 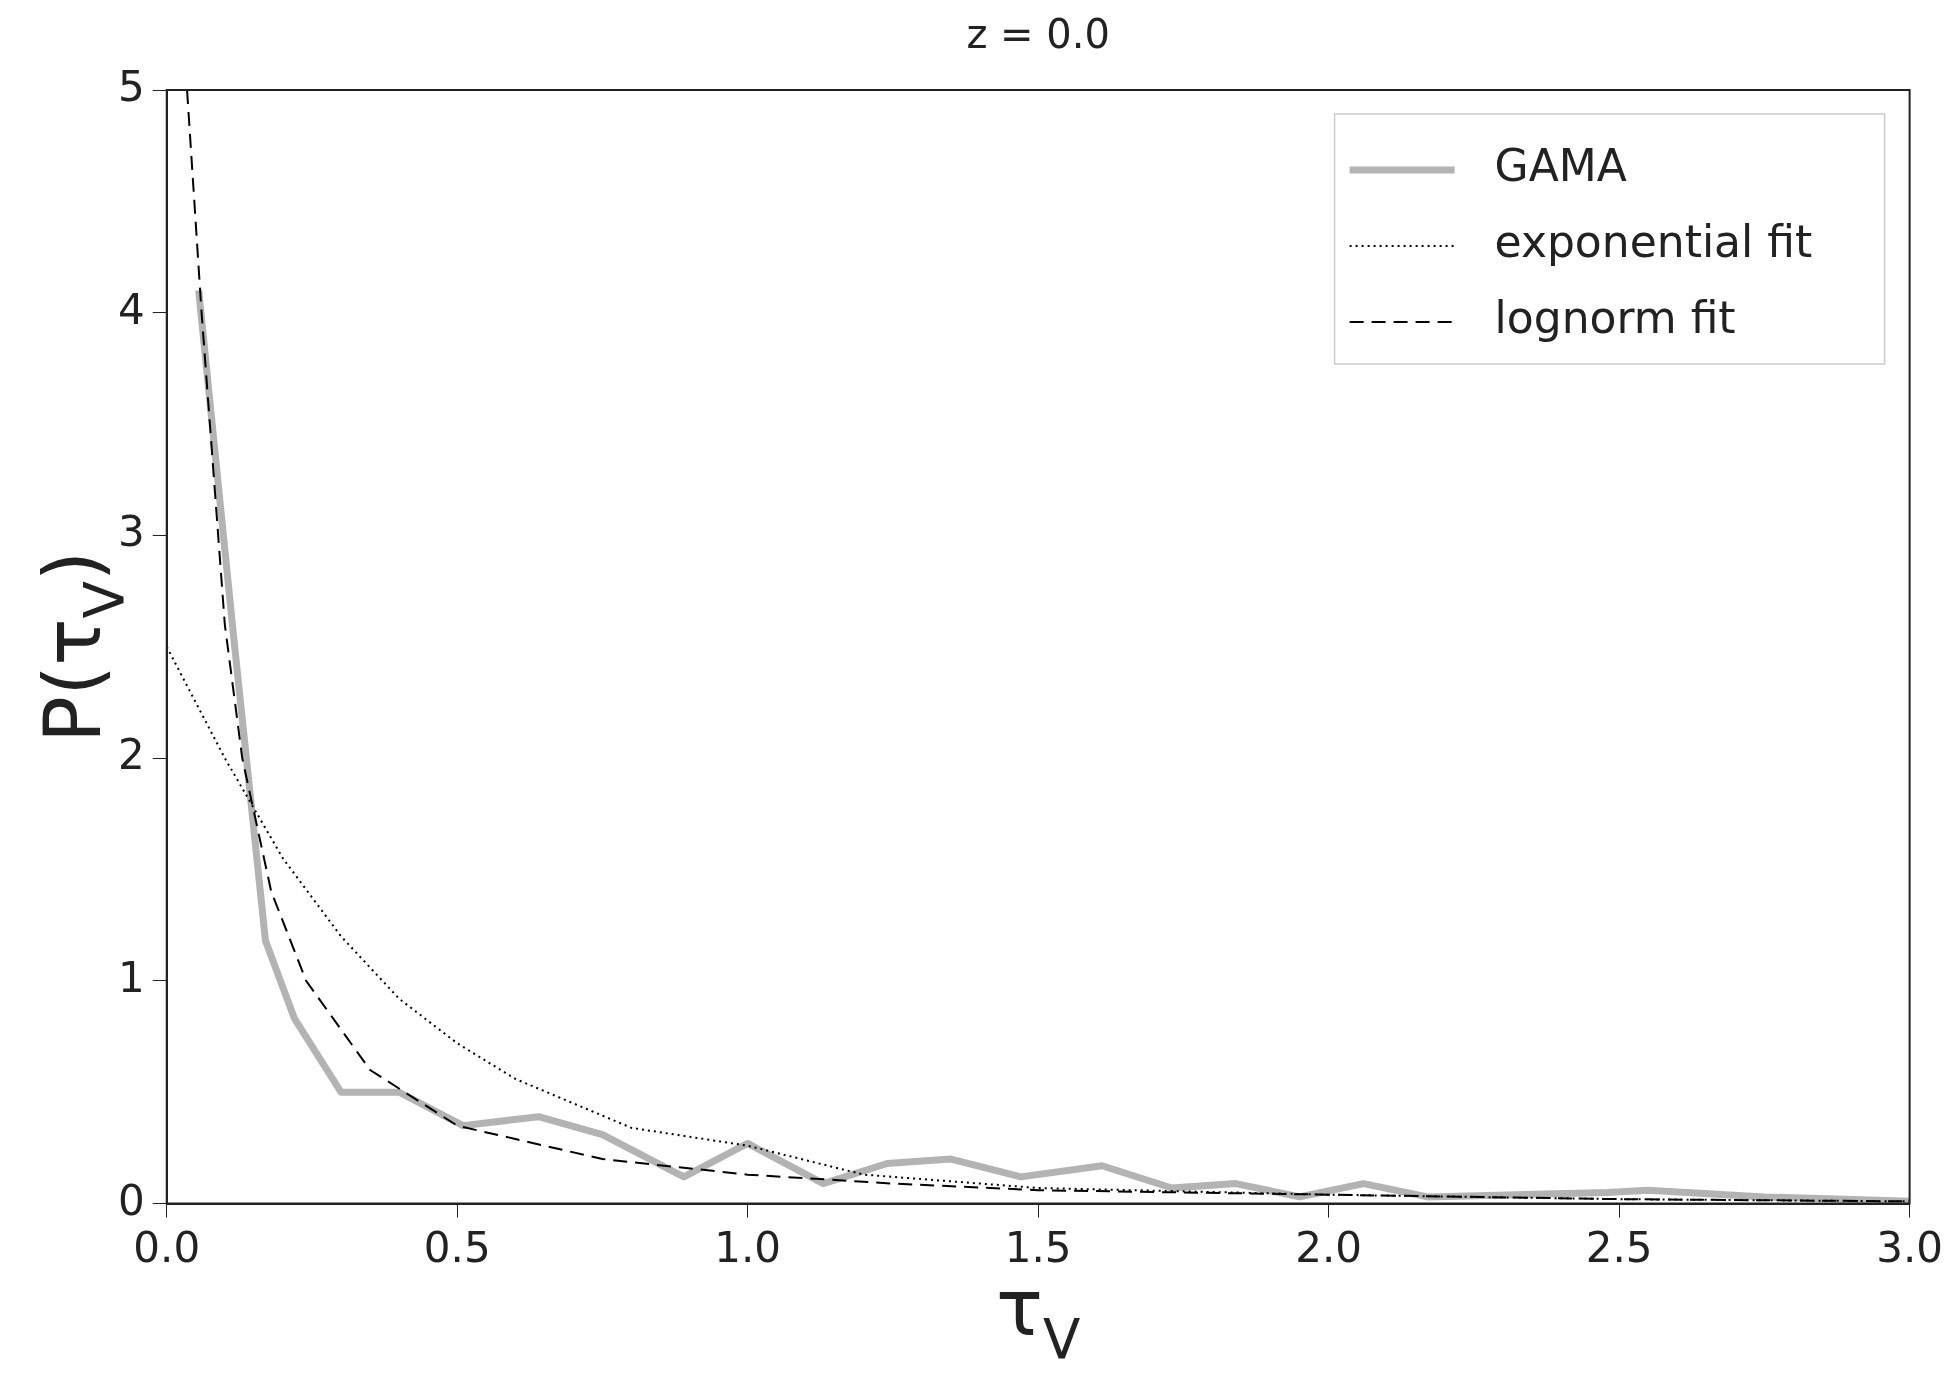 What do you see at coordinates (1615, 318) in the screenshot?
I see `legend-label: lognorm fit` at bounding box center [1615, 318].